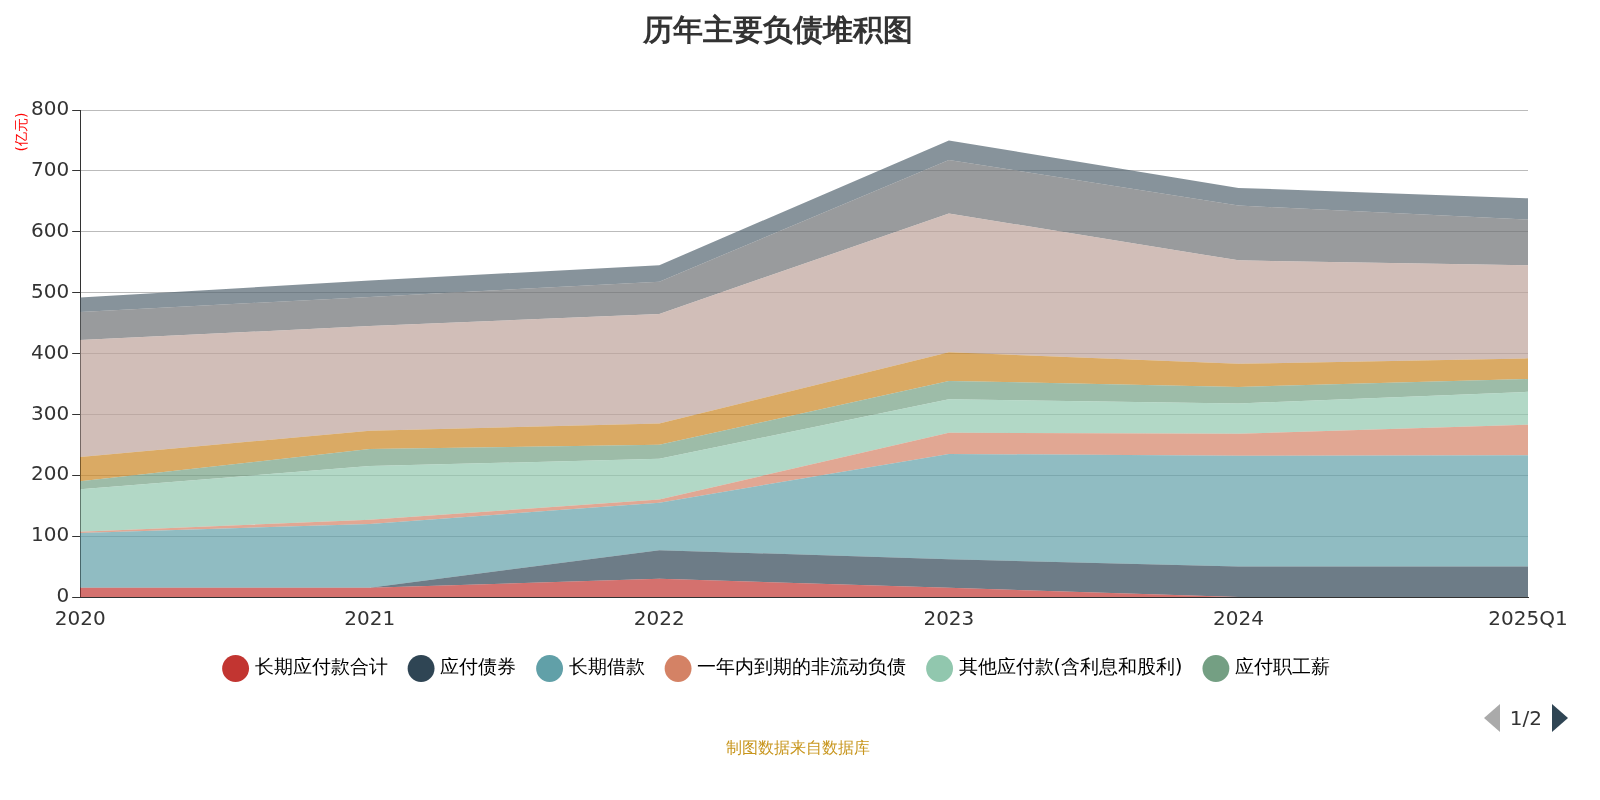 The width and height of the screenshot is (1600, 800). I want to click on y-tick-label: 0, so click(63, 595).